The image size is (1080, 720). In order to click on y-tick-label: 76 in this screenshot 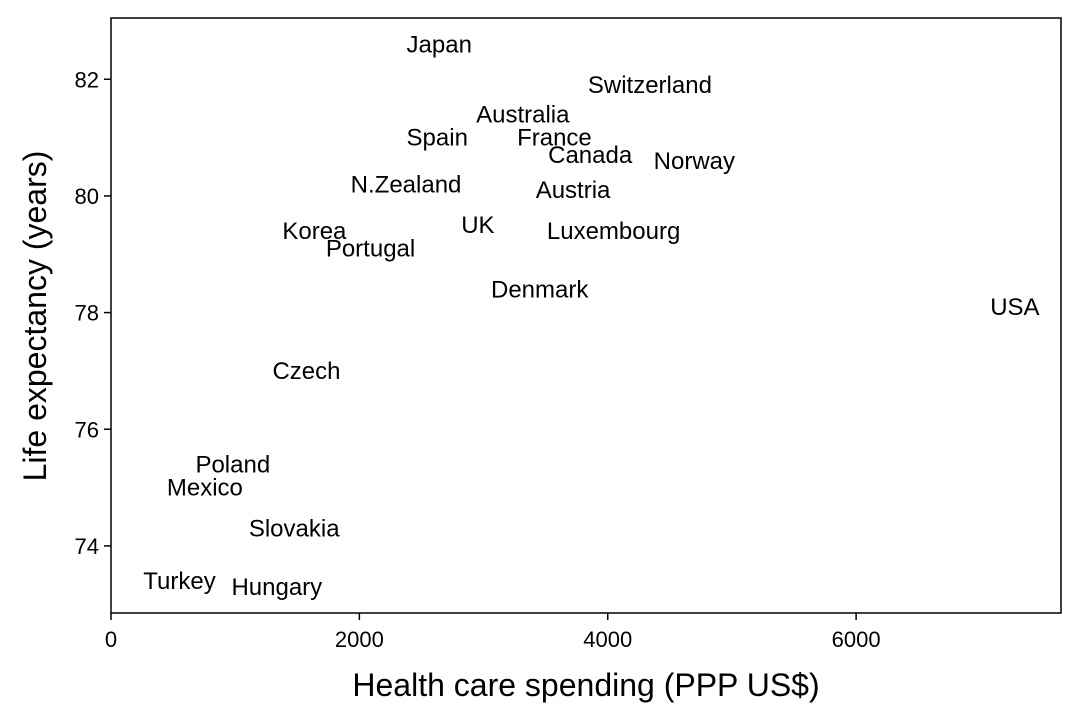, I will do `click(87, 429)`.